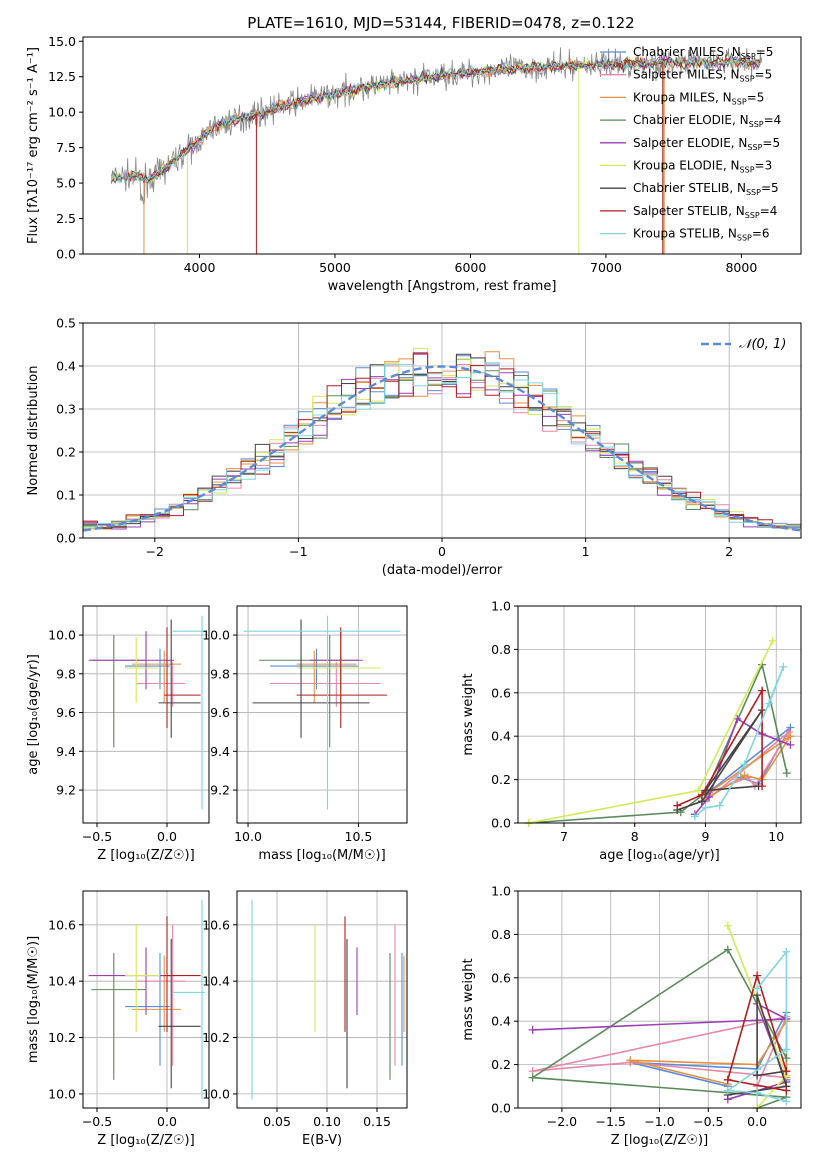 Image resolution: width=819 pixels, height=1170 pixels. Describe the element at coordinates (703, 53) in the screenshot. I see `legend-entry-chabrier_miles: Chabrier MILES, NSSP=5` at that location.